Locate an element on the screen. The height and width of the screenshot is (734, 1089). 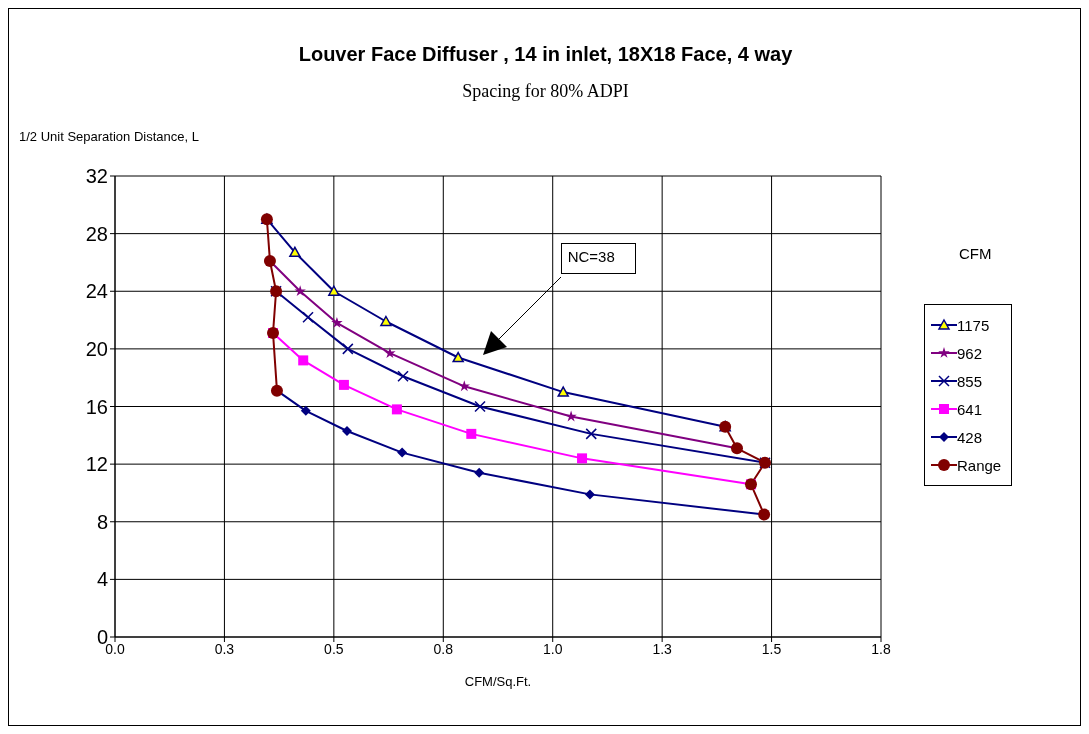
x-tick-label: 0.8 is located at coordinates (443, 648).